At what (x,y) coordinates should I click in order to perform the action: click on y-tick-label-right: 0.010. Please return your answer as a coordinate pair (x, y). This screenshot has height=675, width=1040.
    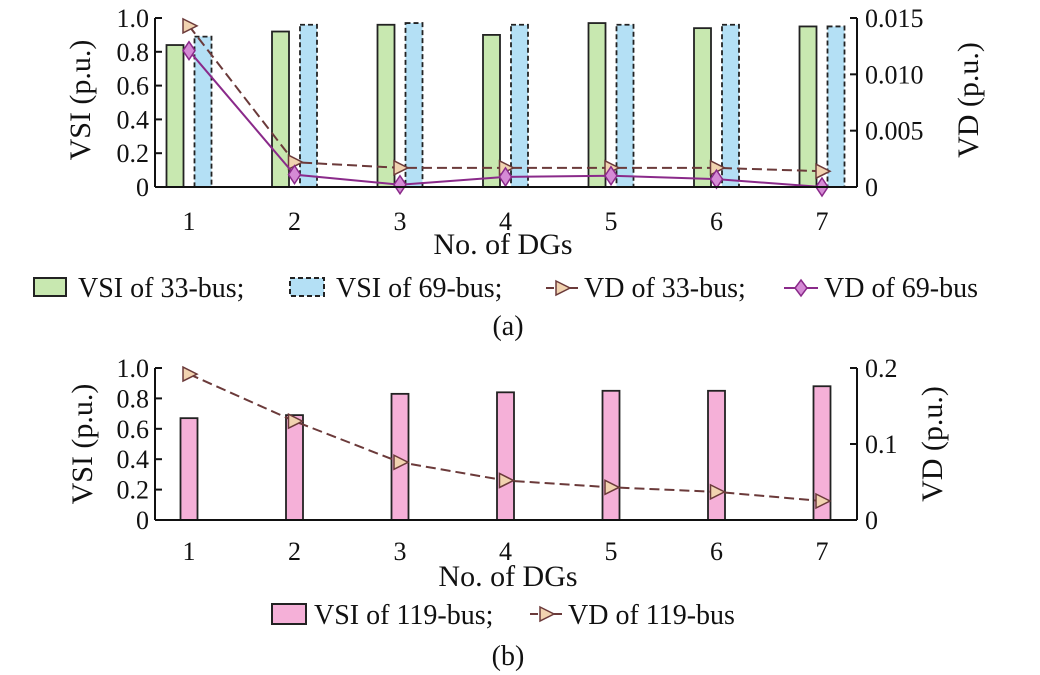
    Looking at the image, I should click on (894, 74).